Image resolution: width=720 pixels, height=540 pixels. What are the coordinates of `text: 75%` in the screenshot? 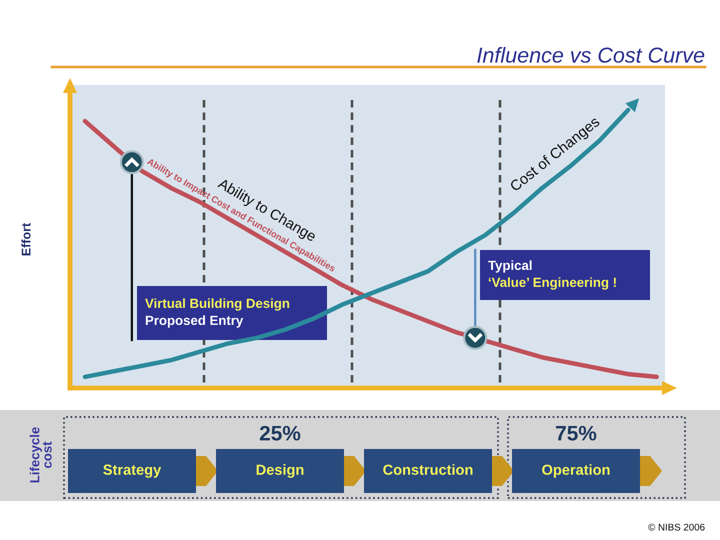 It's located at (576, 433).